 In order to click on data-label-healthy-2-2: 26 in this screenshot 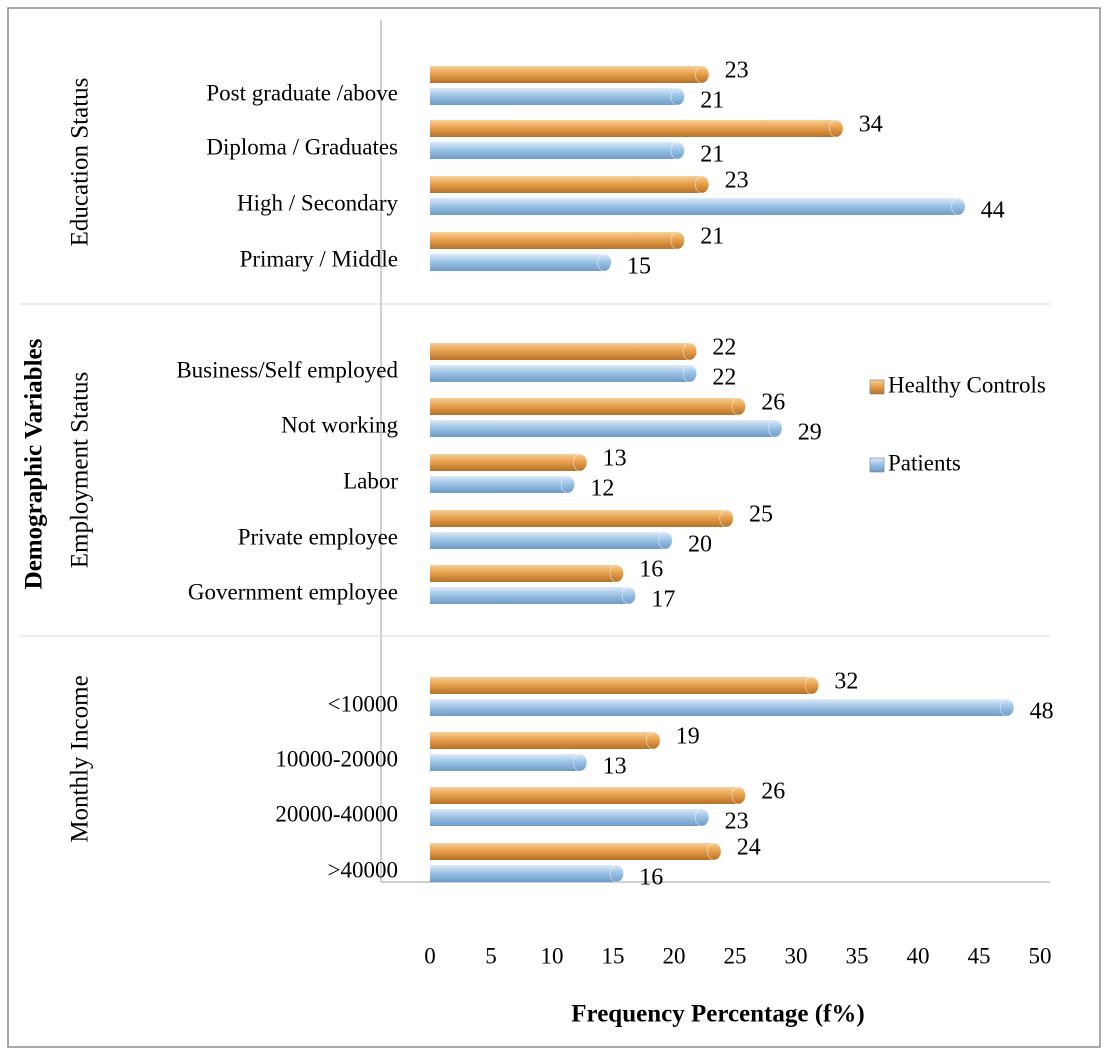, I will do `click(773, 792)`.